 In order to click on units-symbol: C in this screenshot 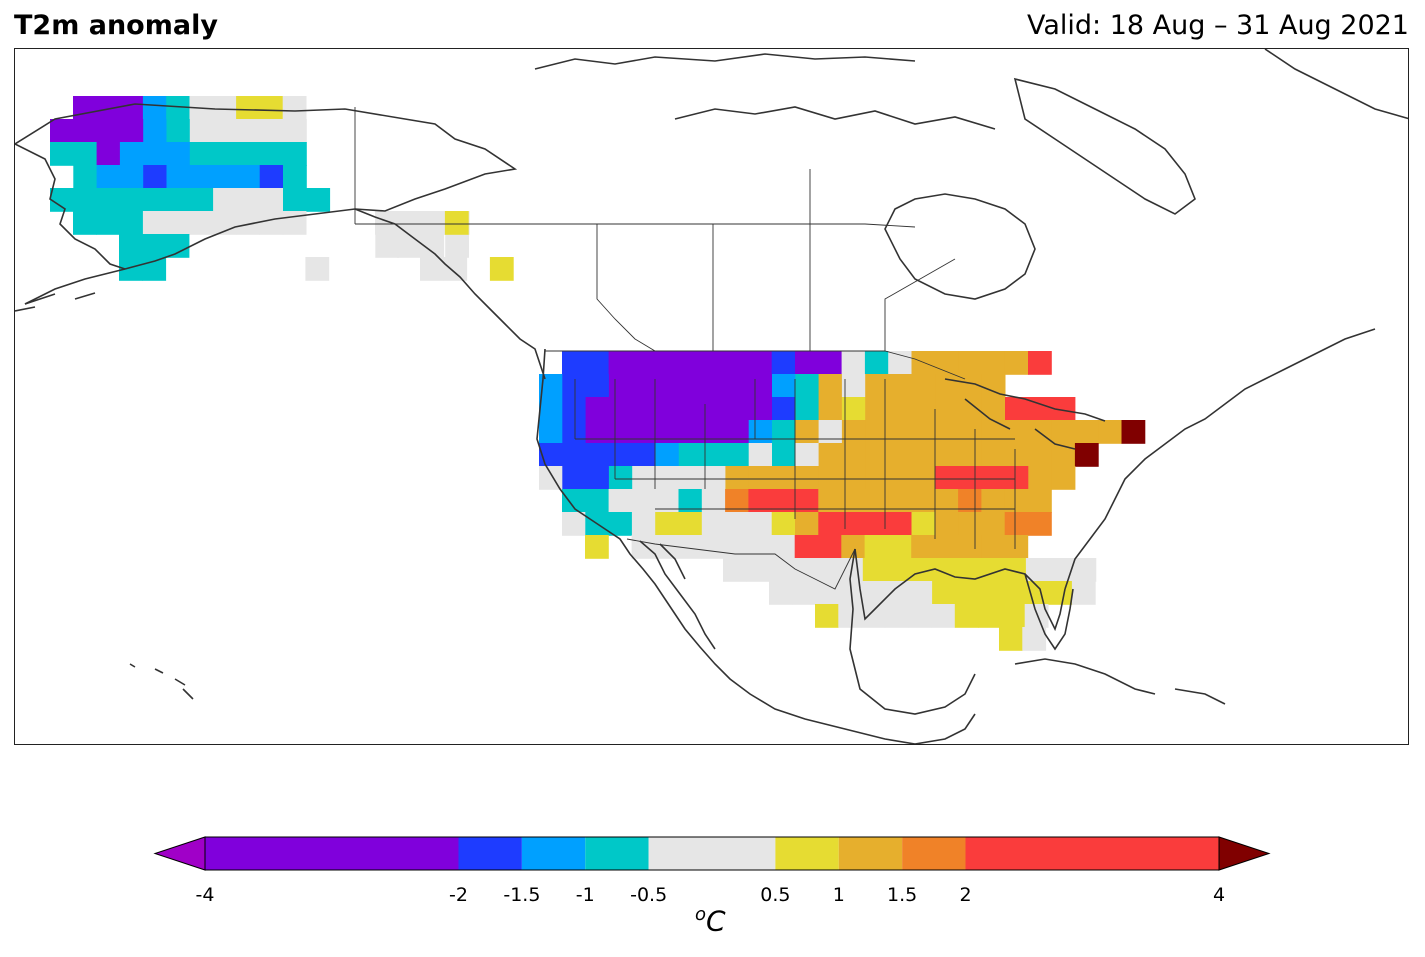, I will do `click(716, 921)`.